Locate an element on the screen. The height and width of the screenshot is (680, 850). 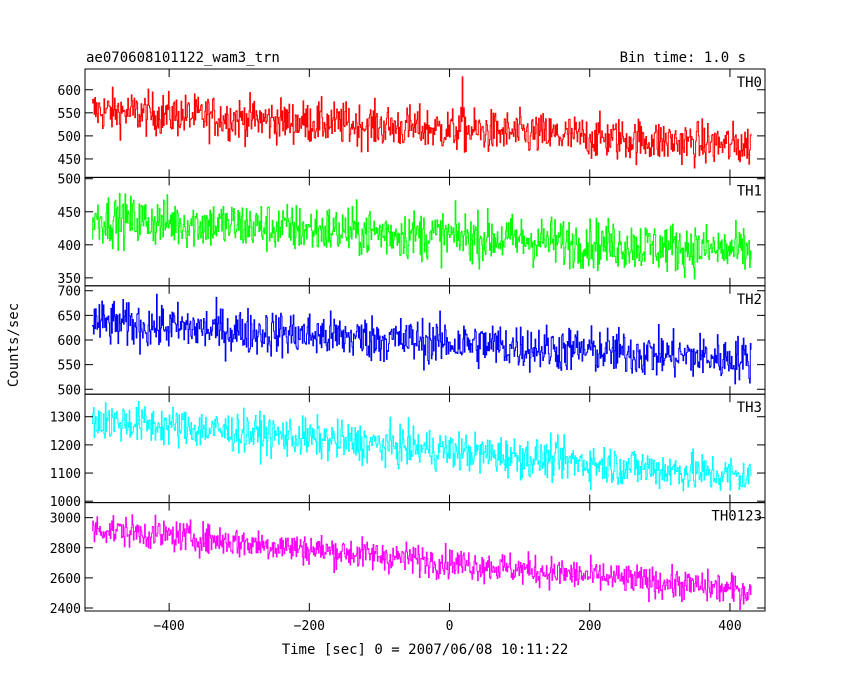
x-axis: −400 −200 0 200 400 is located at coordinates (447, 626).